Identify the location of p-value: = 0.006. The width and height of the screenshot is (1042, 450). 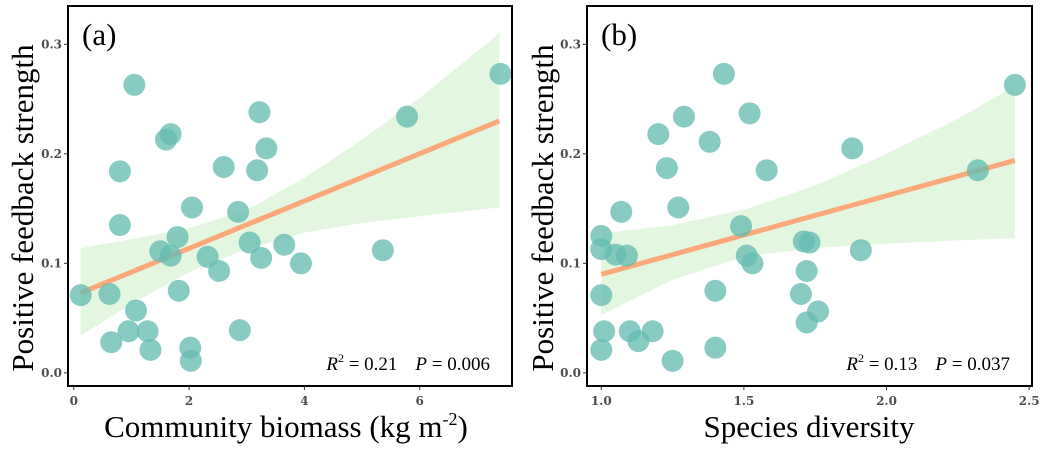
(458, 364).